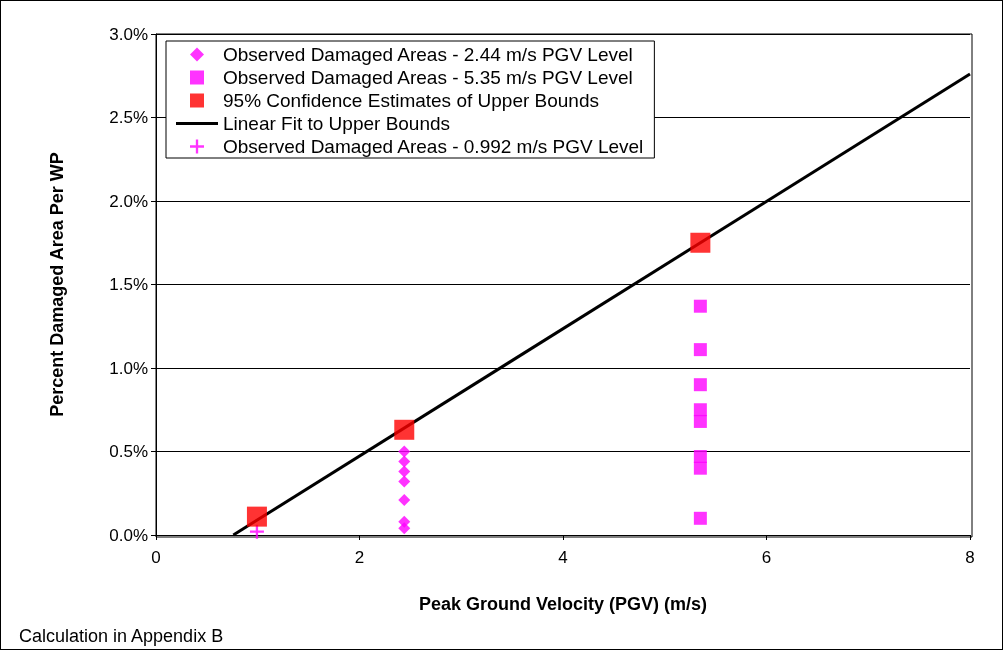  I want to click on x-tick-label: 4, so click(563, 557).